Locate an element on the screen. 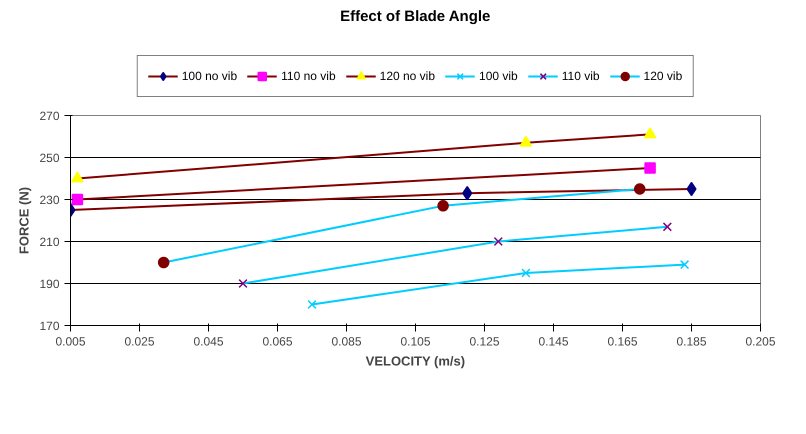 The width and height of the screenshot is (806, 434). x-tick-label: 0.105 is located at coordinates (415, 341).